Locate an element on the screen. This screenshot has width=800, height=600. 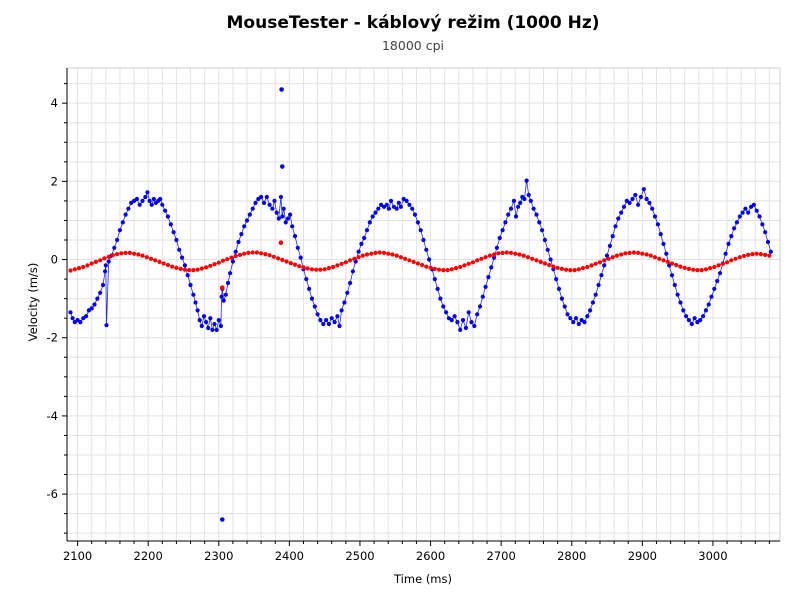
x-tick-label: 2800 is located at coordinates (571, 556).